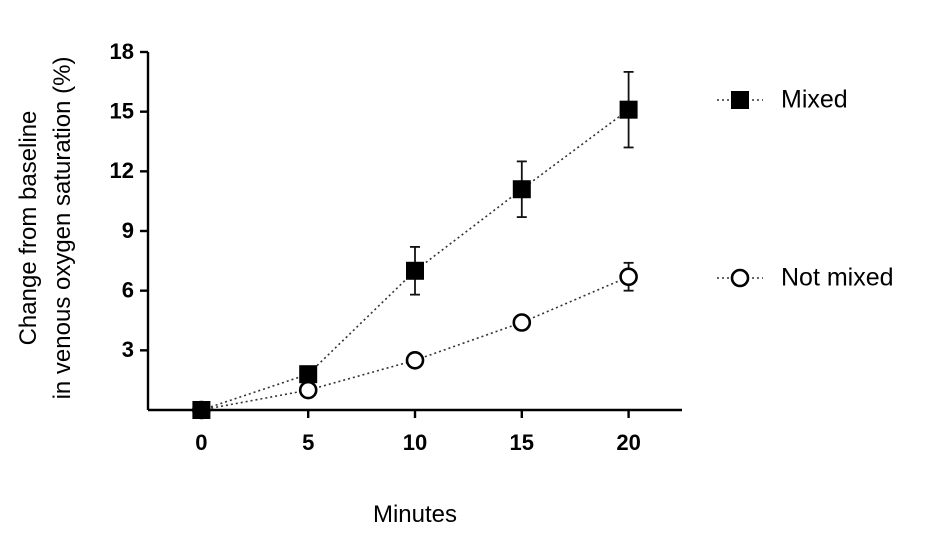 The width and height of the screenshot is (933, 536). What do you see at coordinates (122, 110) in the screenshot?
I see `y-tick-label: 15` at bounding box center [122, 110].